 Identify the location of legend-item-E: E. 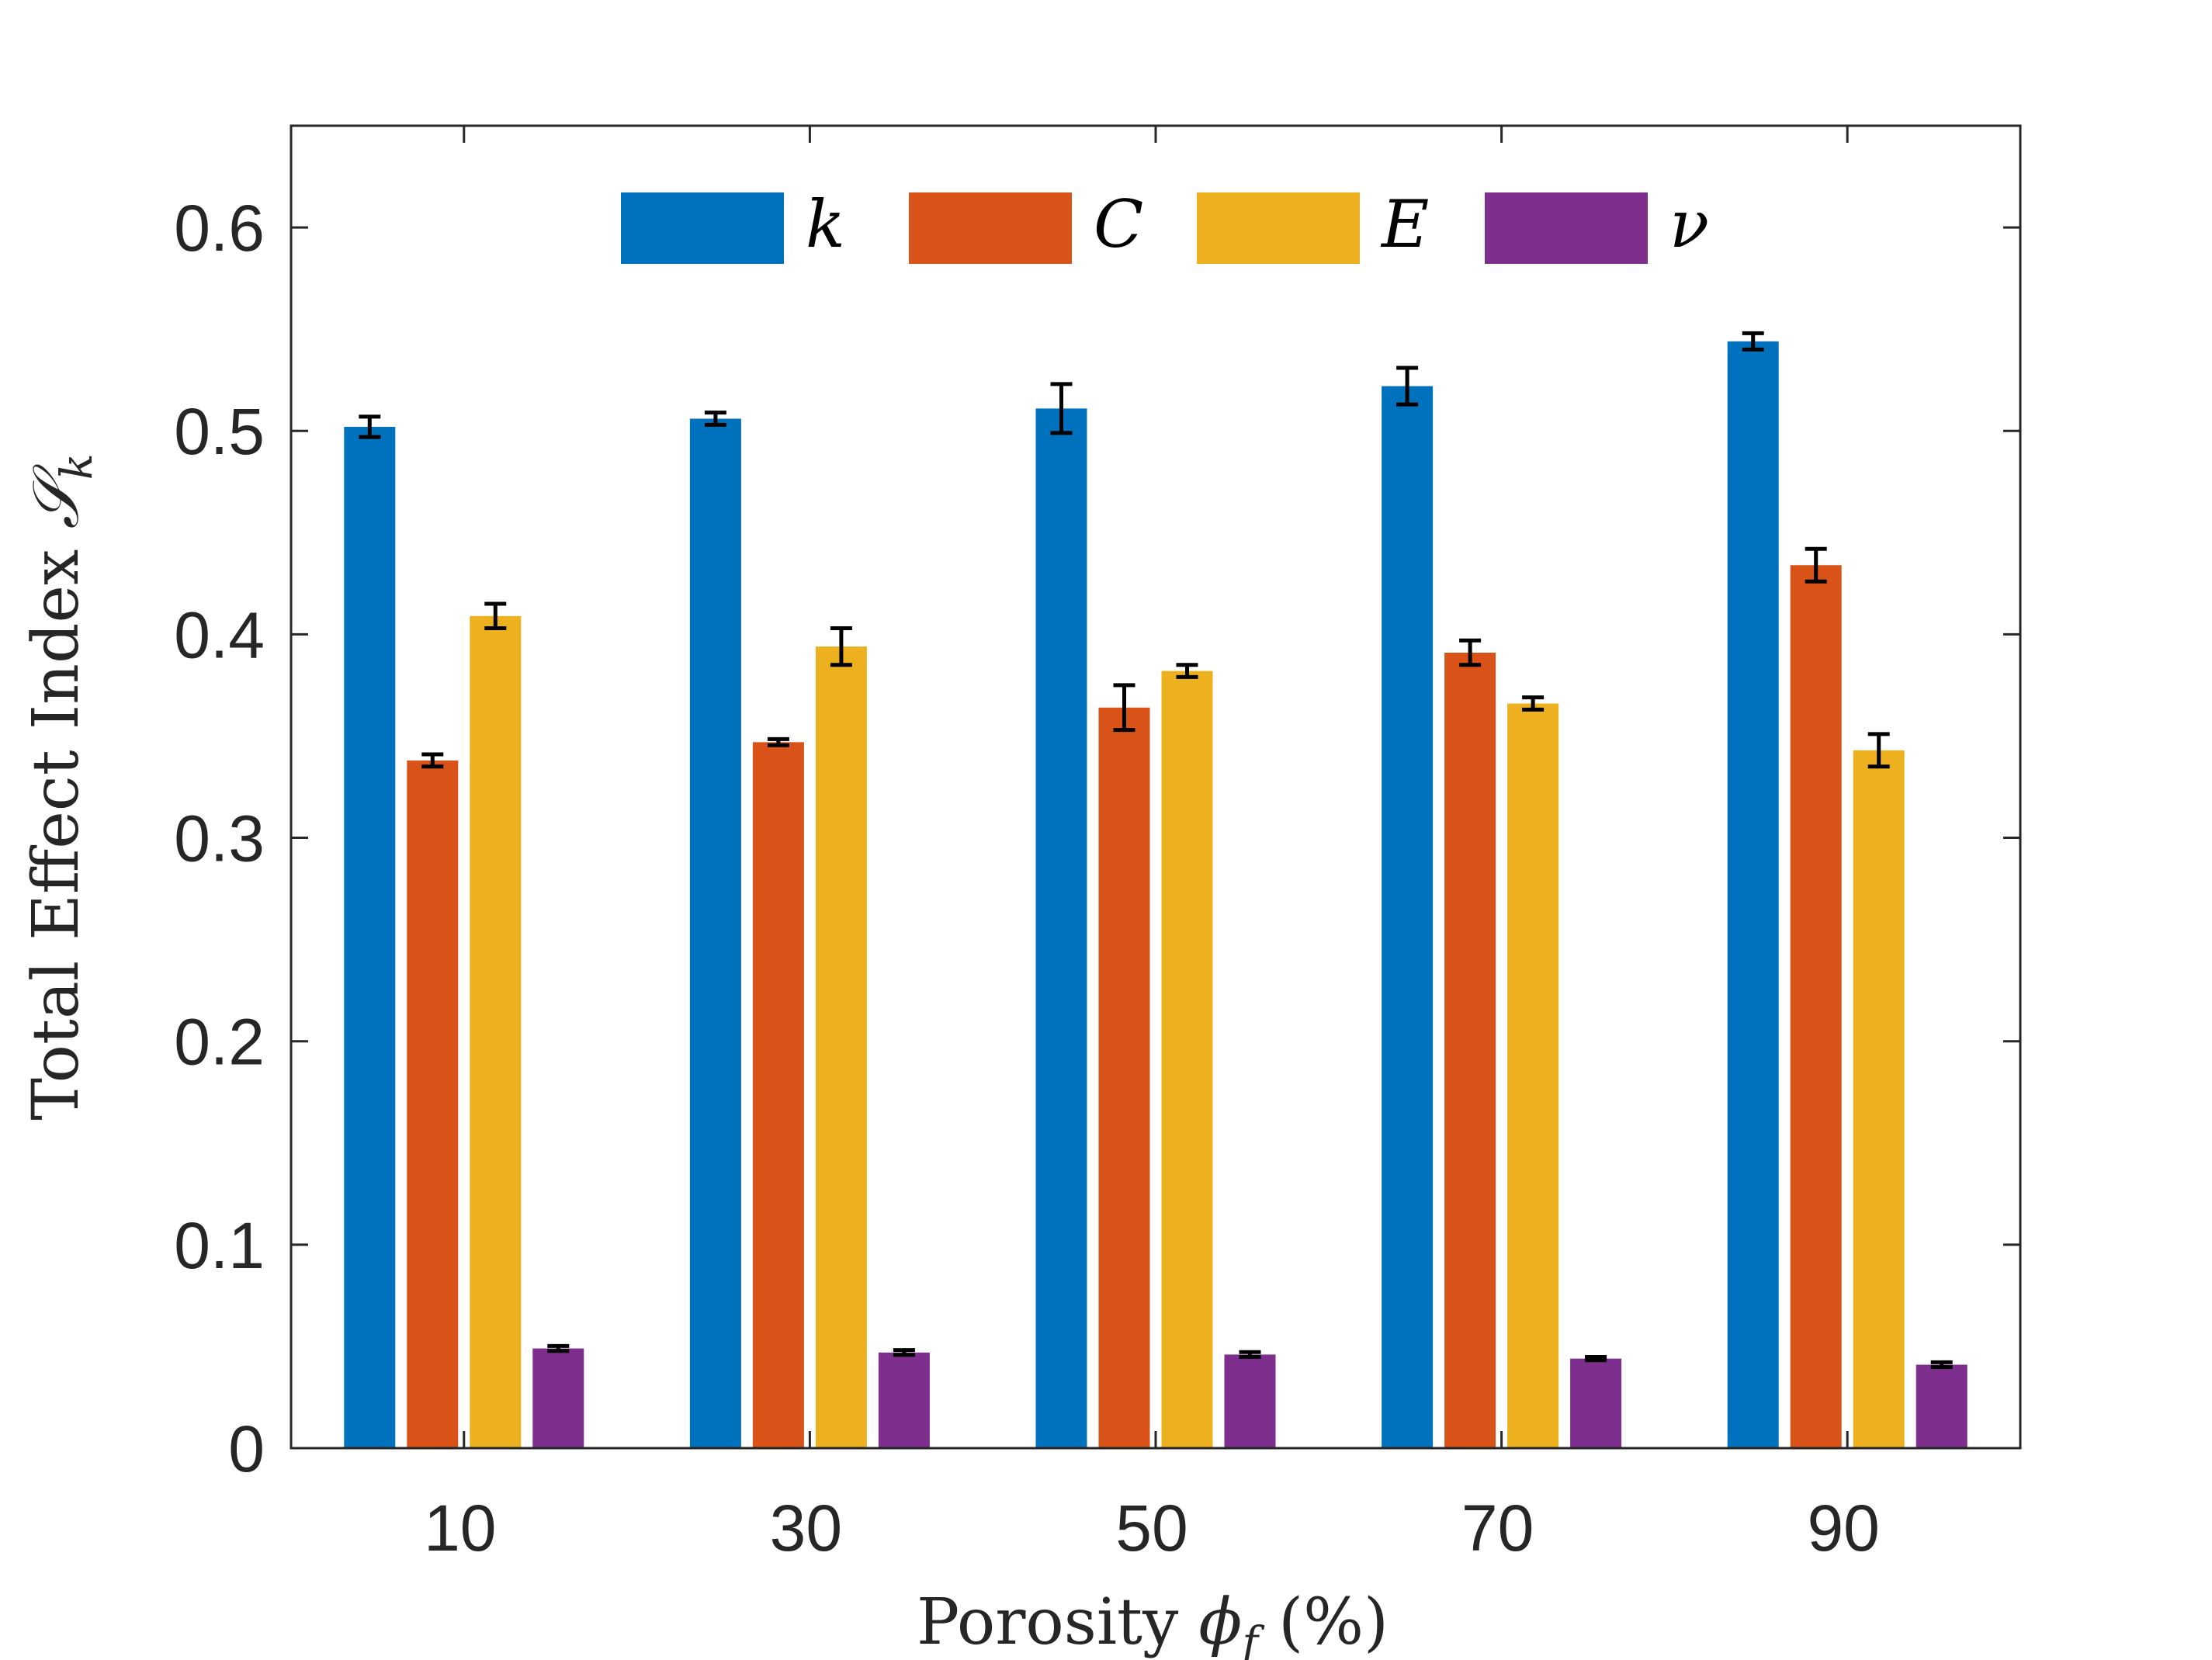
(1313, 225).